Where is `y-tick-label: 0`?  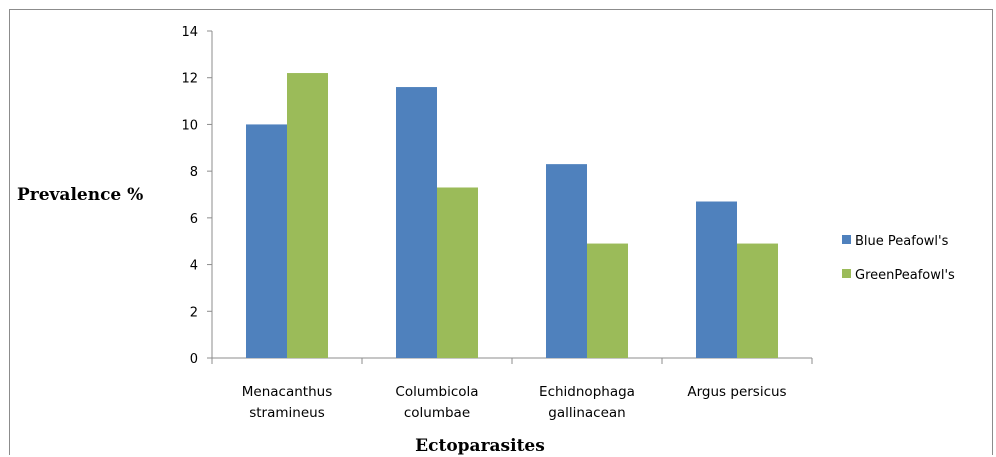 y-tick-label: 0 is located at coordinates (194, 359).